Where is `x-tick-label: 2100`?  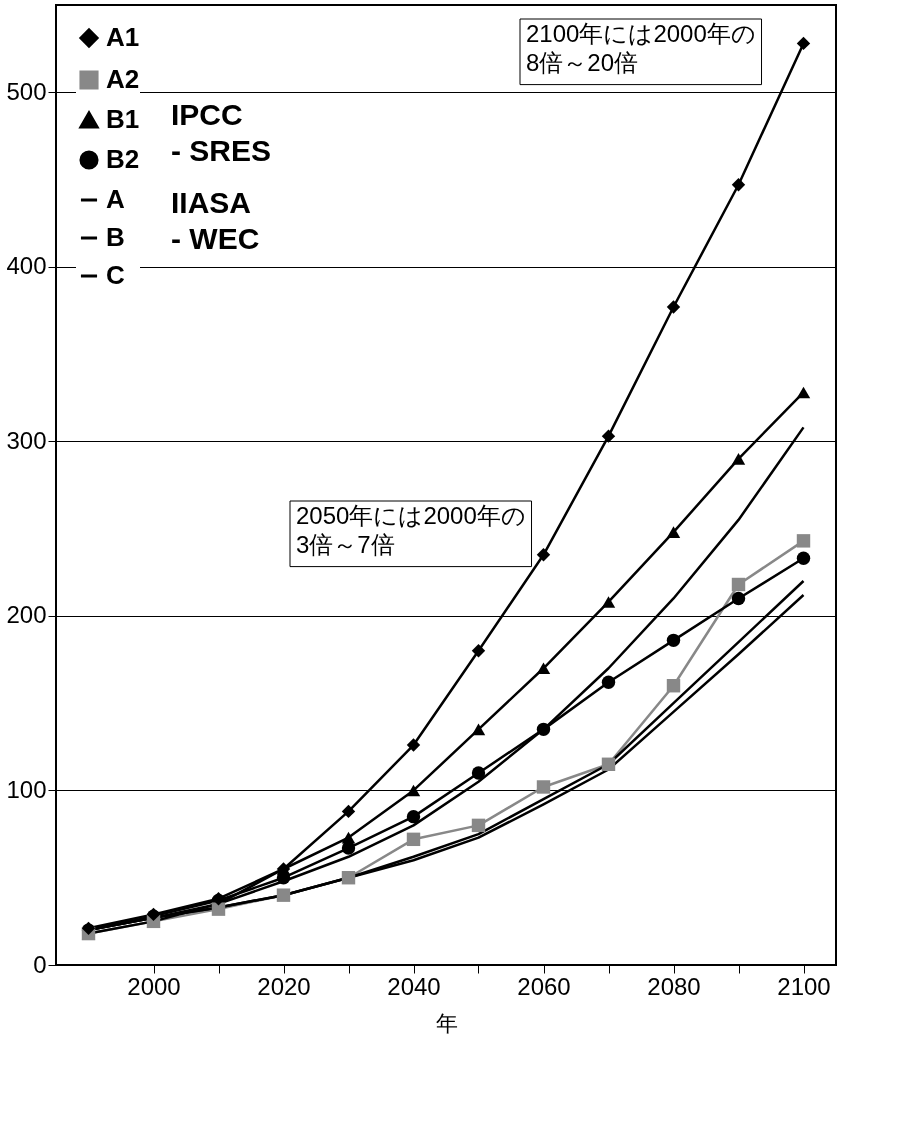
x-tick-label: 2100 is located at coordinates (804, 986).